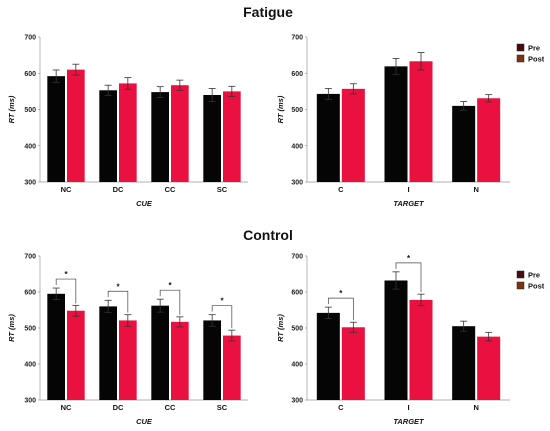 The height and width of the screenshot is (431, 550). Describe the element at coordinates (268, 12) in the screenshot. I see `section-title-fatigue: Fatigue` at that location.